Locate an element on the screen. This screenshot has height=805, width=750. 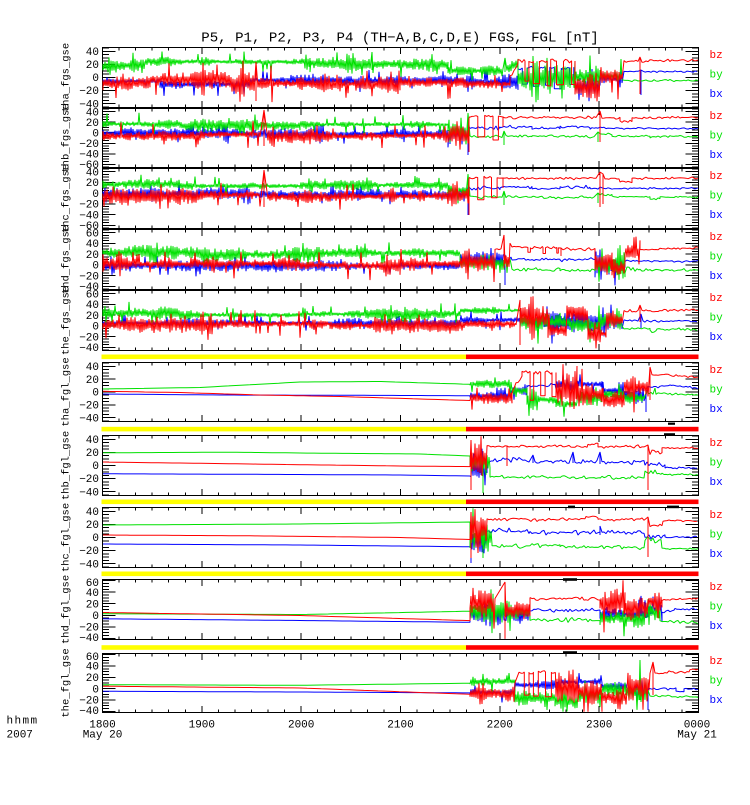
svg-text: 2007 is located at coordinates (20, 736).